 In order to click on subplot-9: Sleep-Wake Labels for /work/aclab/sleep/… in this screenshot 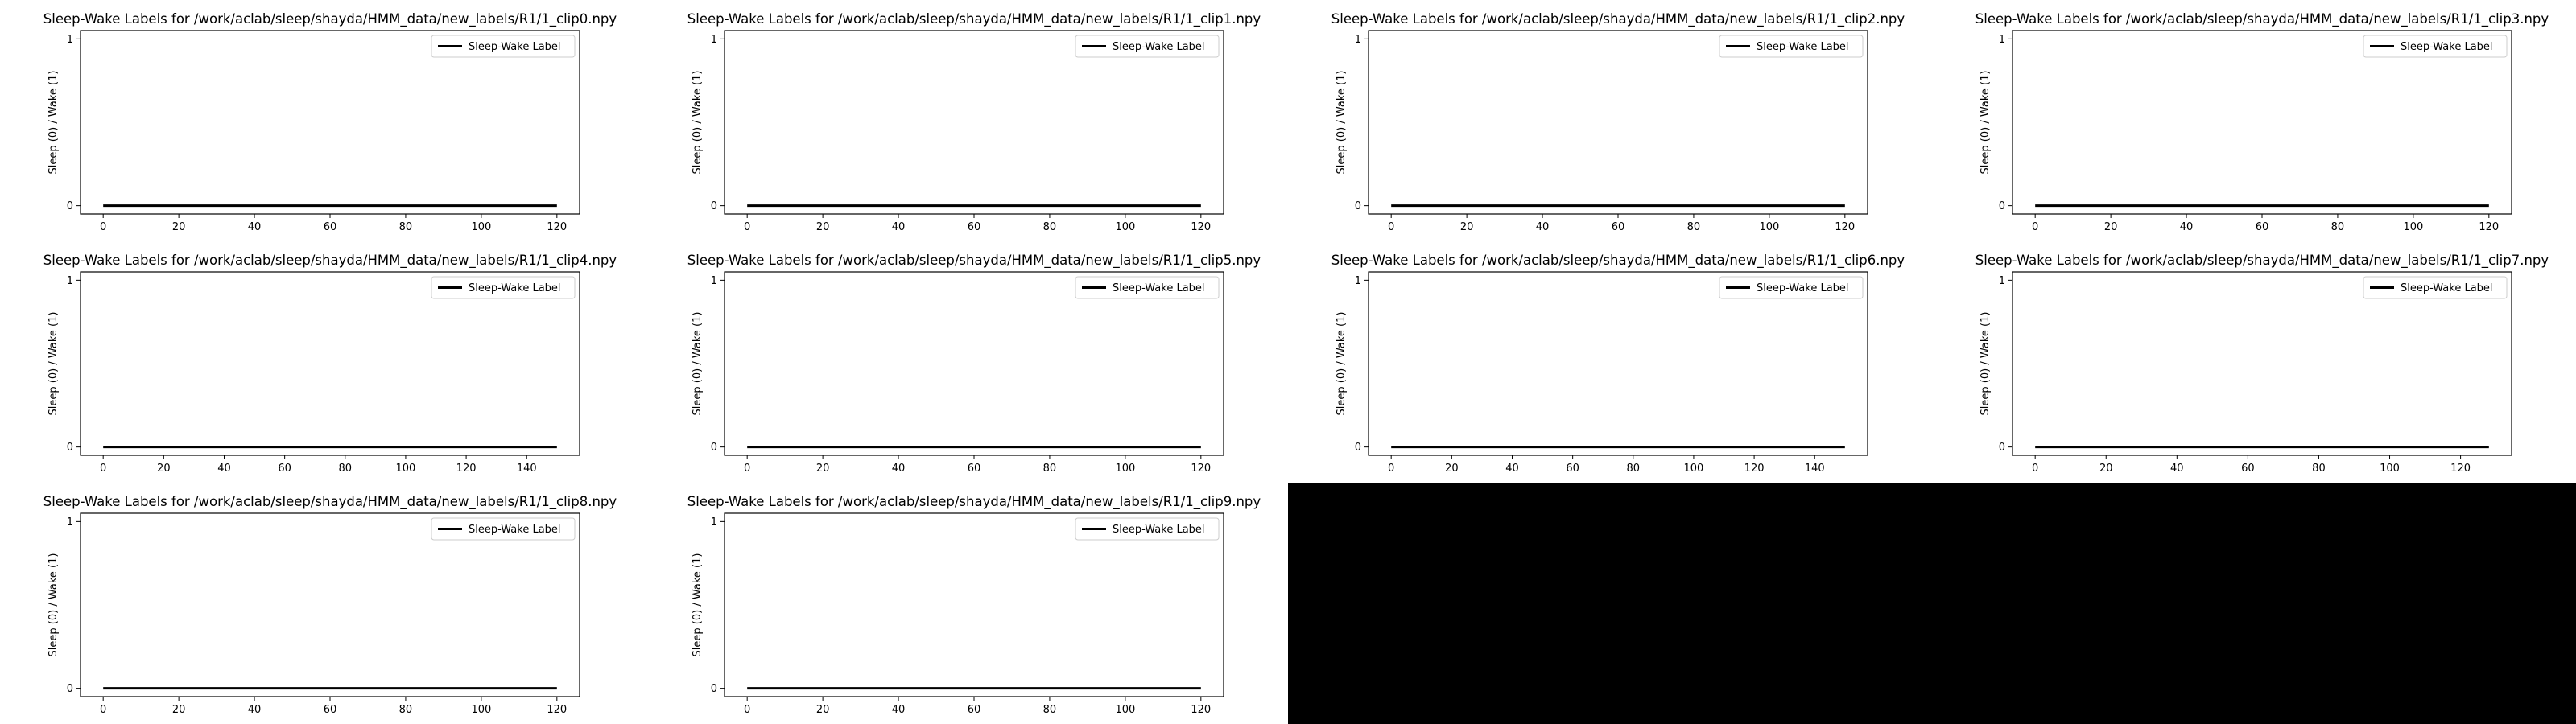, I will do `click(974, 605)`.